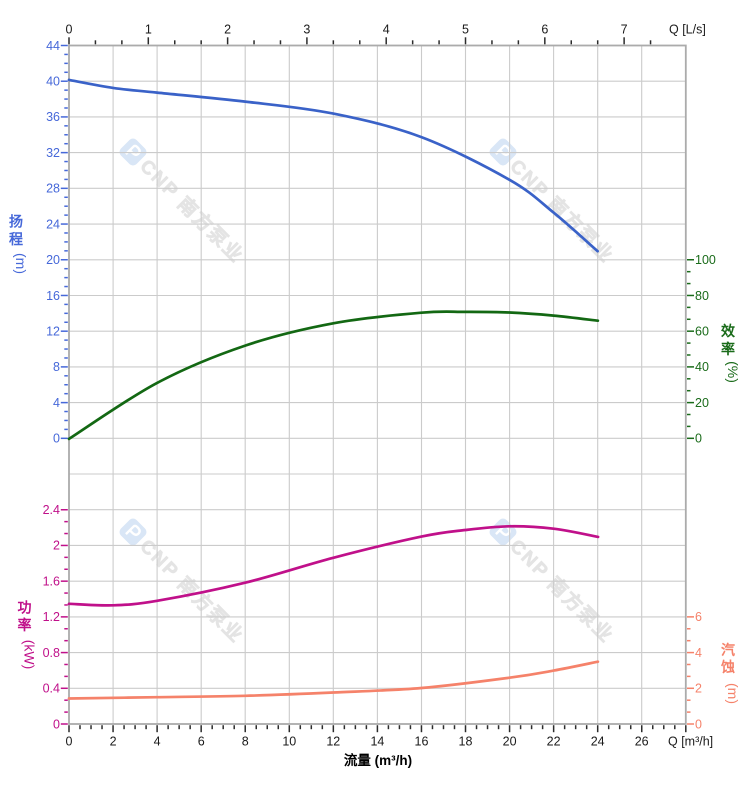  What do you see at coordinates (289, 742) in the screenshot?
I see `svg-text: 10` at bounding box center [289, 742].